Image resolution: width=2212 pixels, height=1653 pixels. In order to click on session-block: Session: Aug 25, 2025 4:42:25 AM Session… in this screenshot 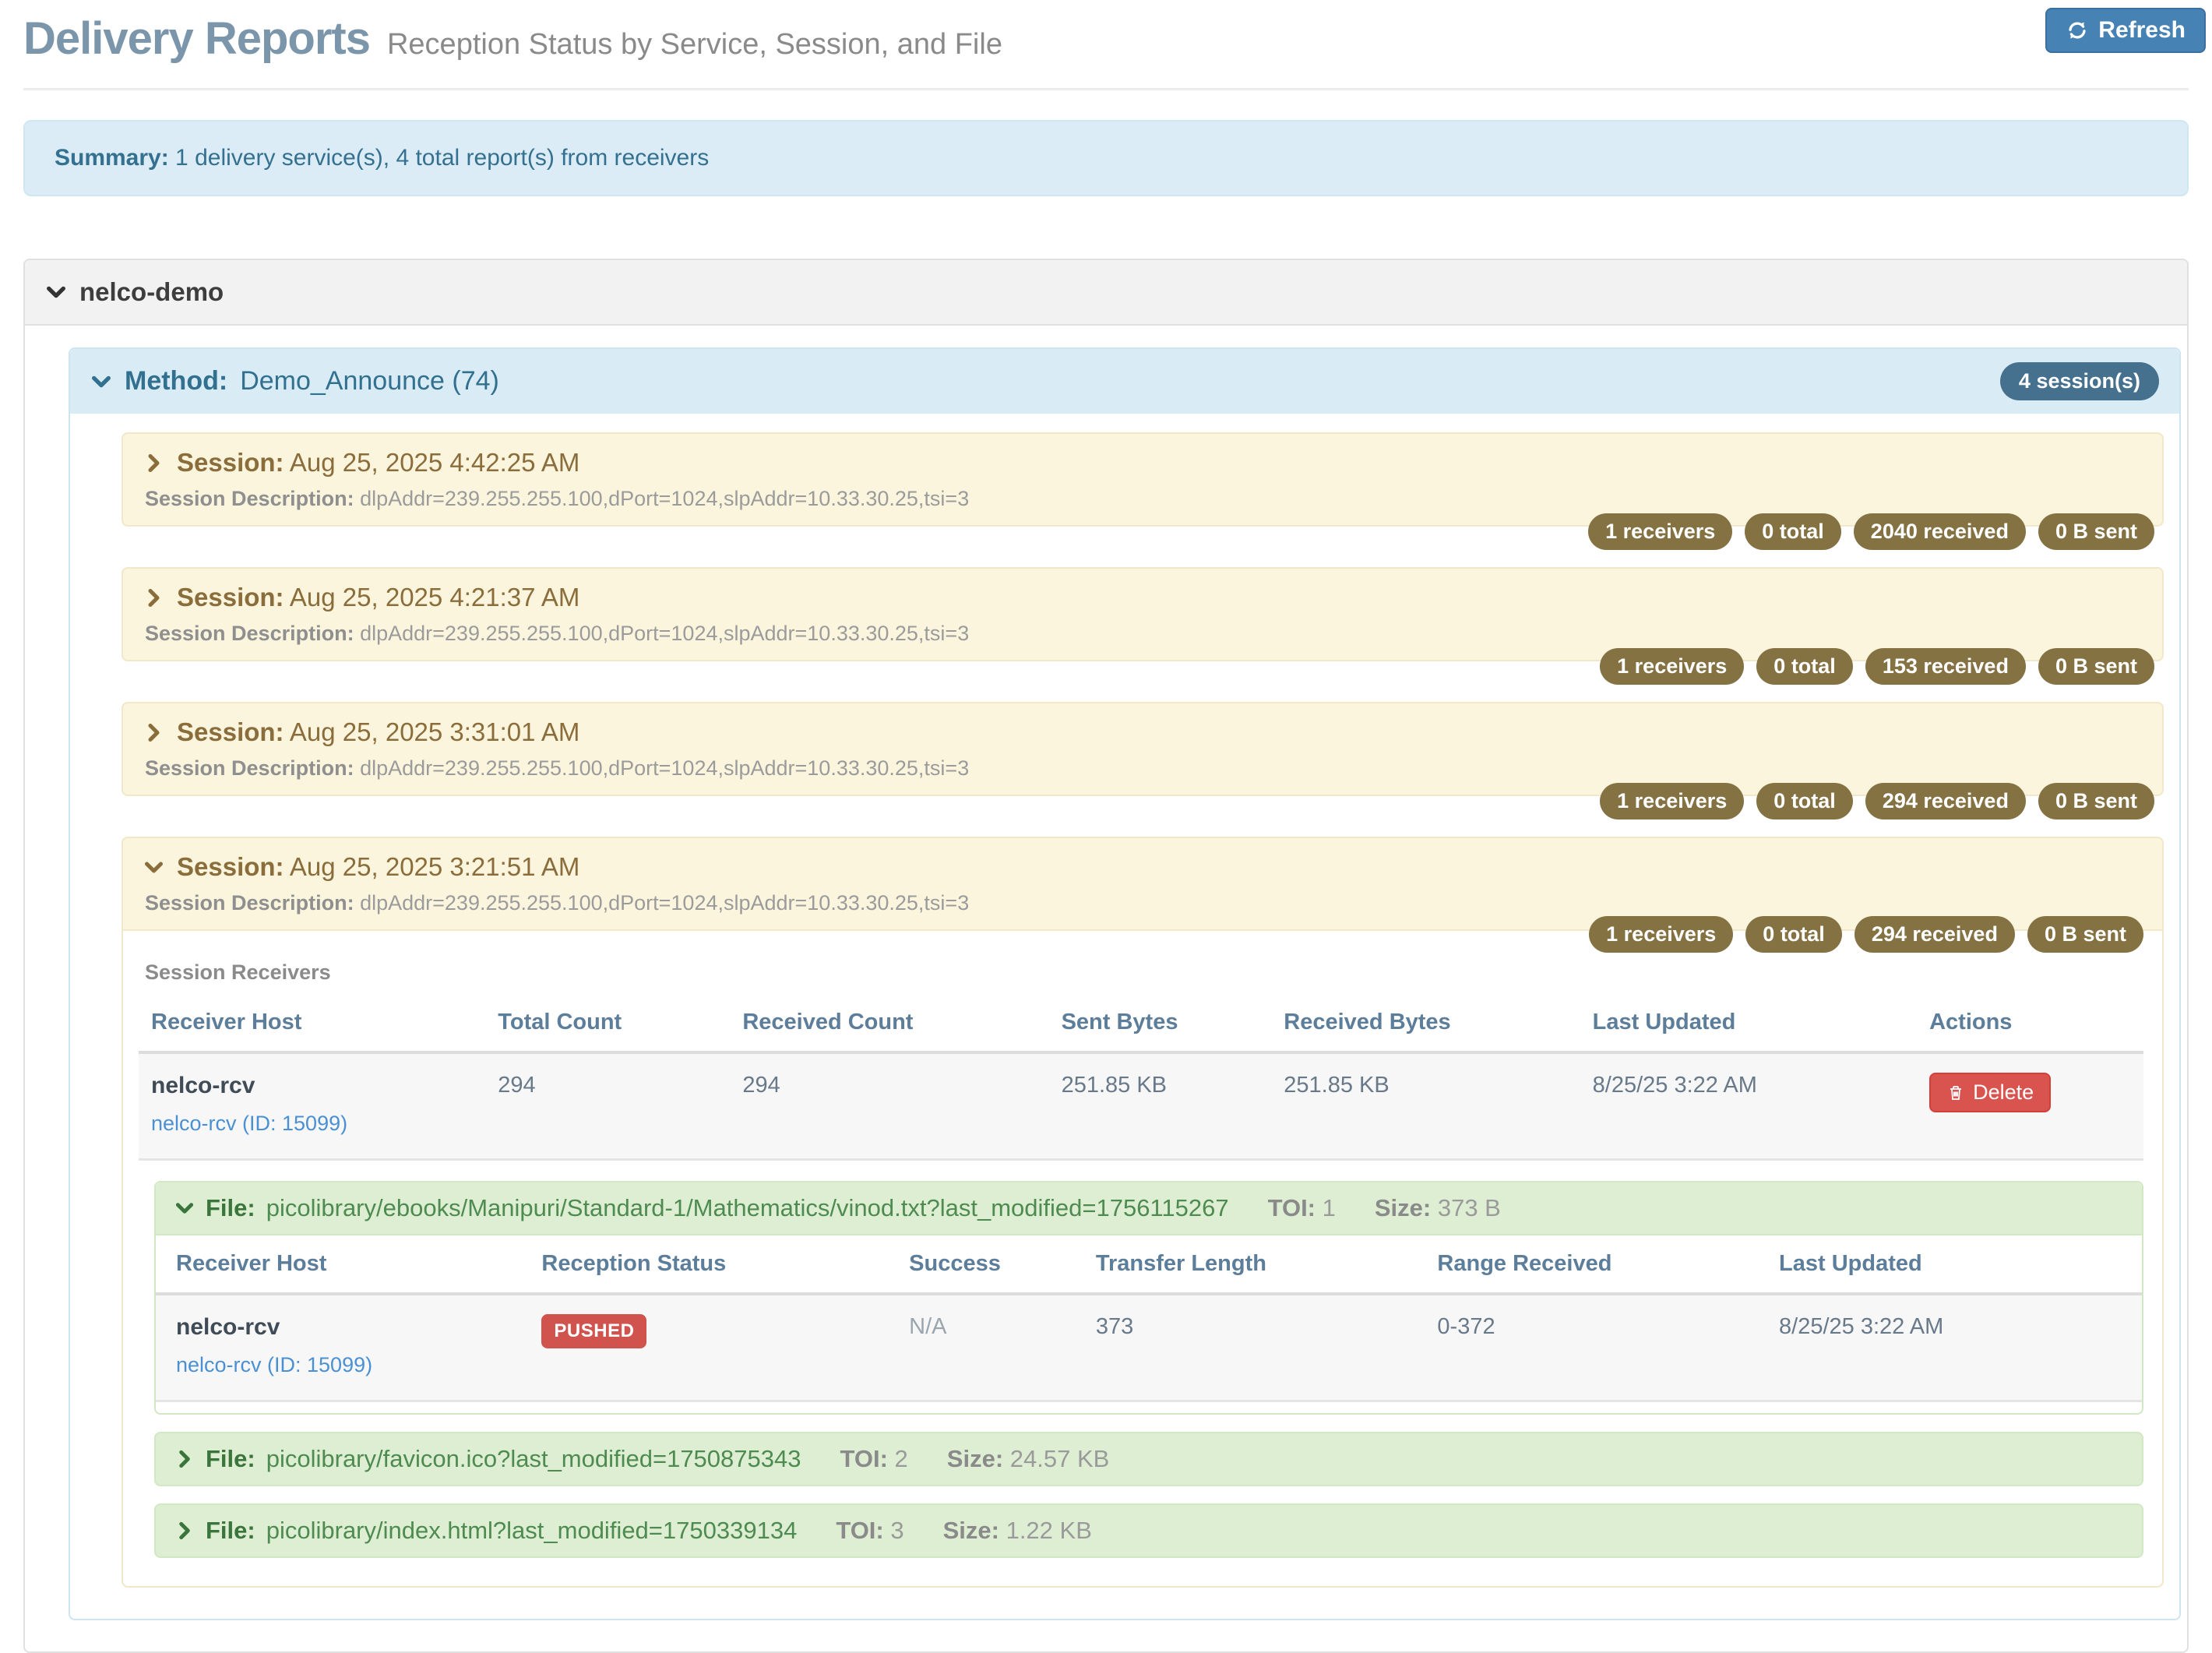, I will do `click(1143, 491)`.